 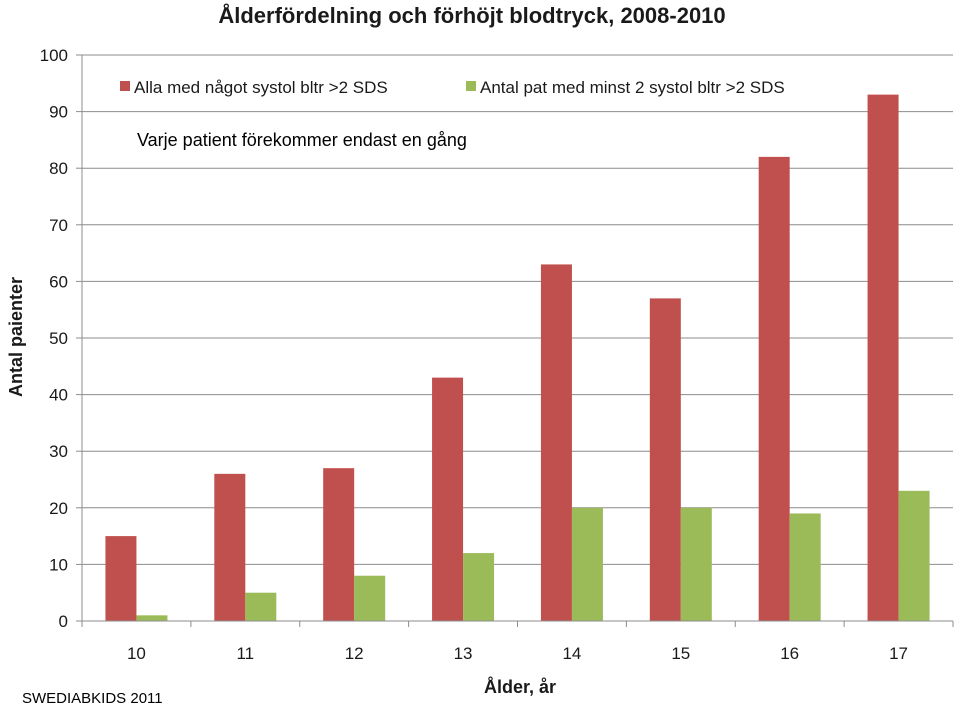 I want to click on y-tick-labels: 0 10 20 30 40 50 60 70 80 90 100, so click(x=54, y=338).